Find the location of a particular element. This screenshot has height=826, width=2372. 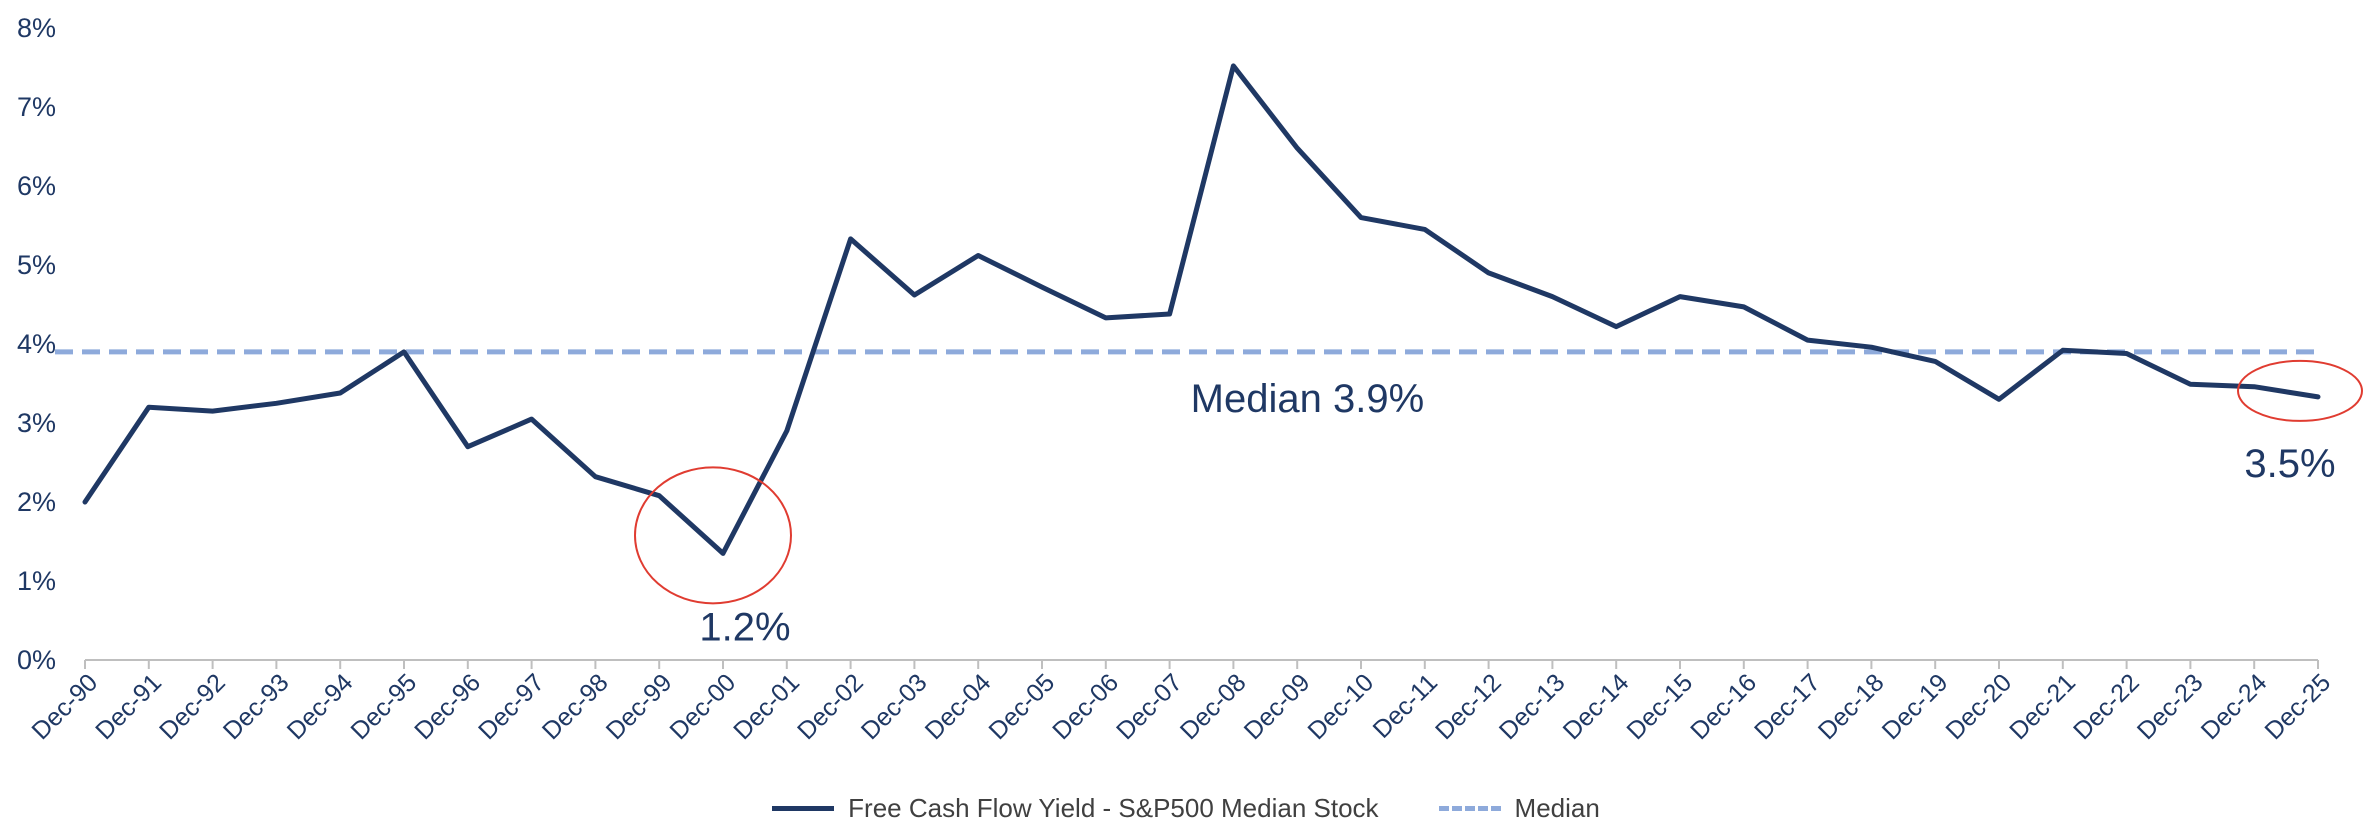

y-tick-label: 5% is located at coordinates (36, 265).